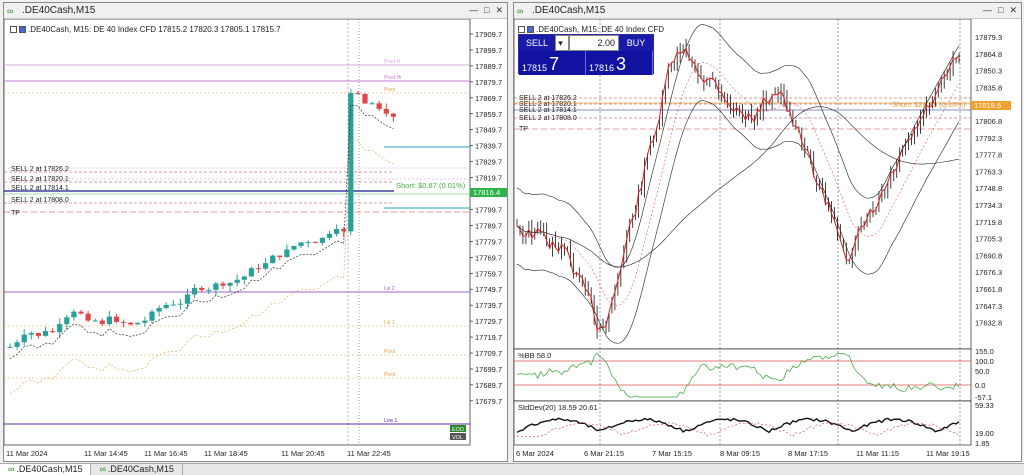 The height and width of the screenshot is (475, 1024). Describe the element at coordinates (983, 397) in the screenshot. I see `bb-scale-label: -57.1` at that location.